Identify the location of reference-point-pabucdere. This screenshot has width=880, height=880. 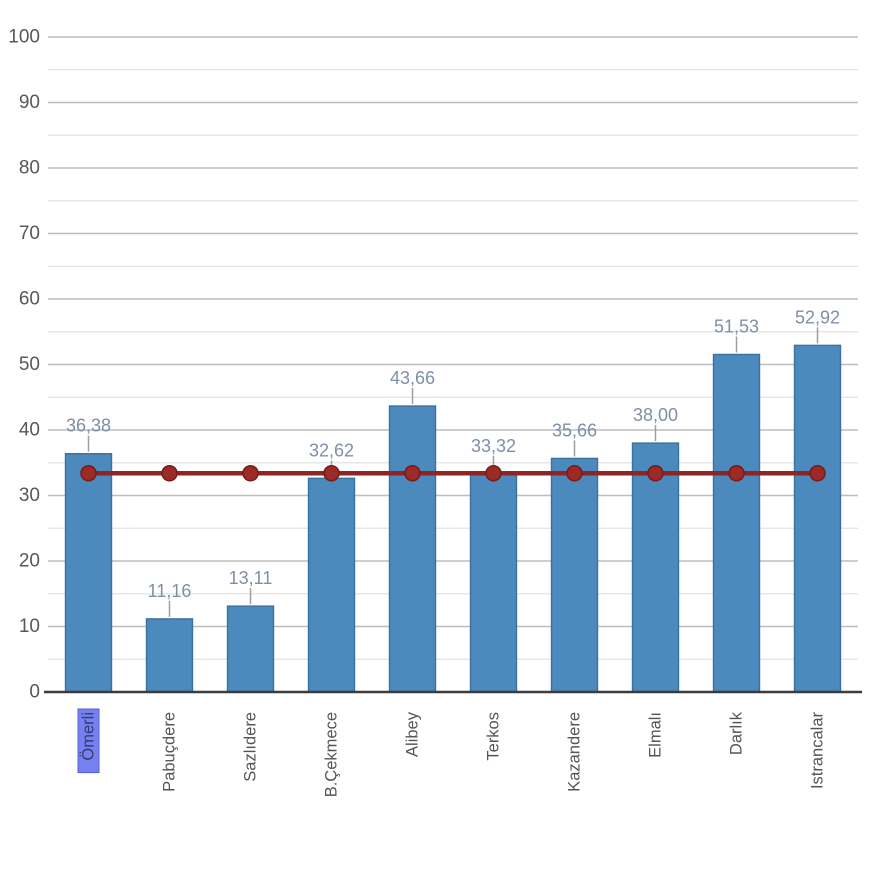
(169, 473).